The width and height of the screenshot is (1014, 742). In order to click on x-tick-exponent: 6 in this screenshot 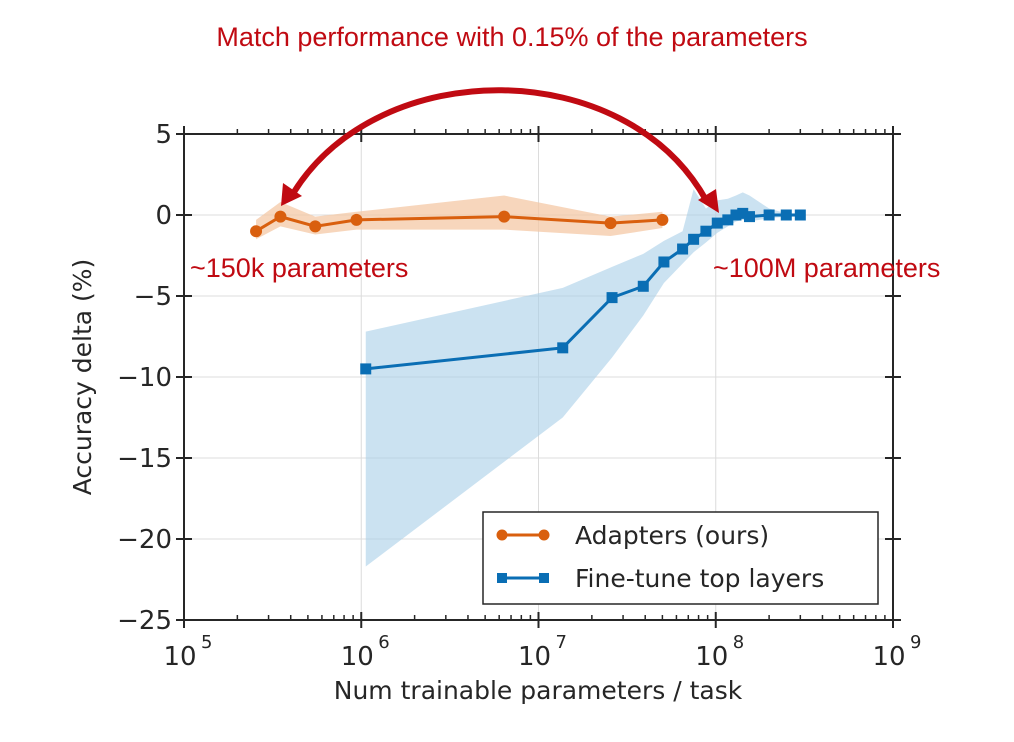, I will do `click(383, 642)`.